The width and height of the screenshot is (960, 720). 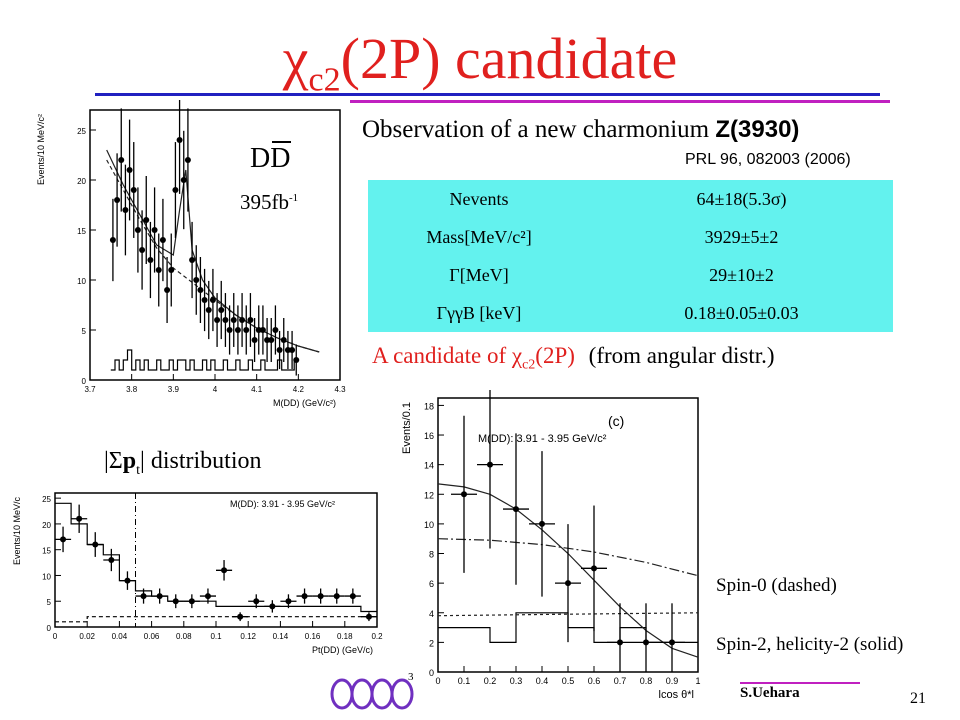 What do you see at coordinates (646, 681) in the screenshot?
I see `x-tick-label: 0.8` at bounding box center [646, 681].